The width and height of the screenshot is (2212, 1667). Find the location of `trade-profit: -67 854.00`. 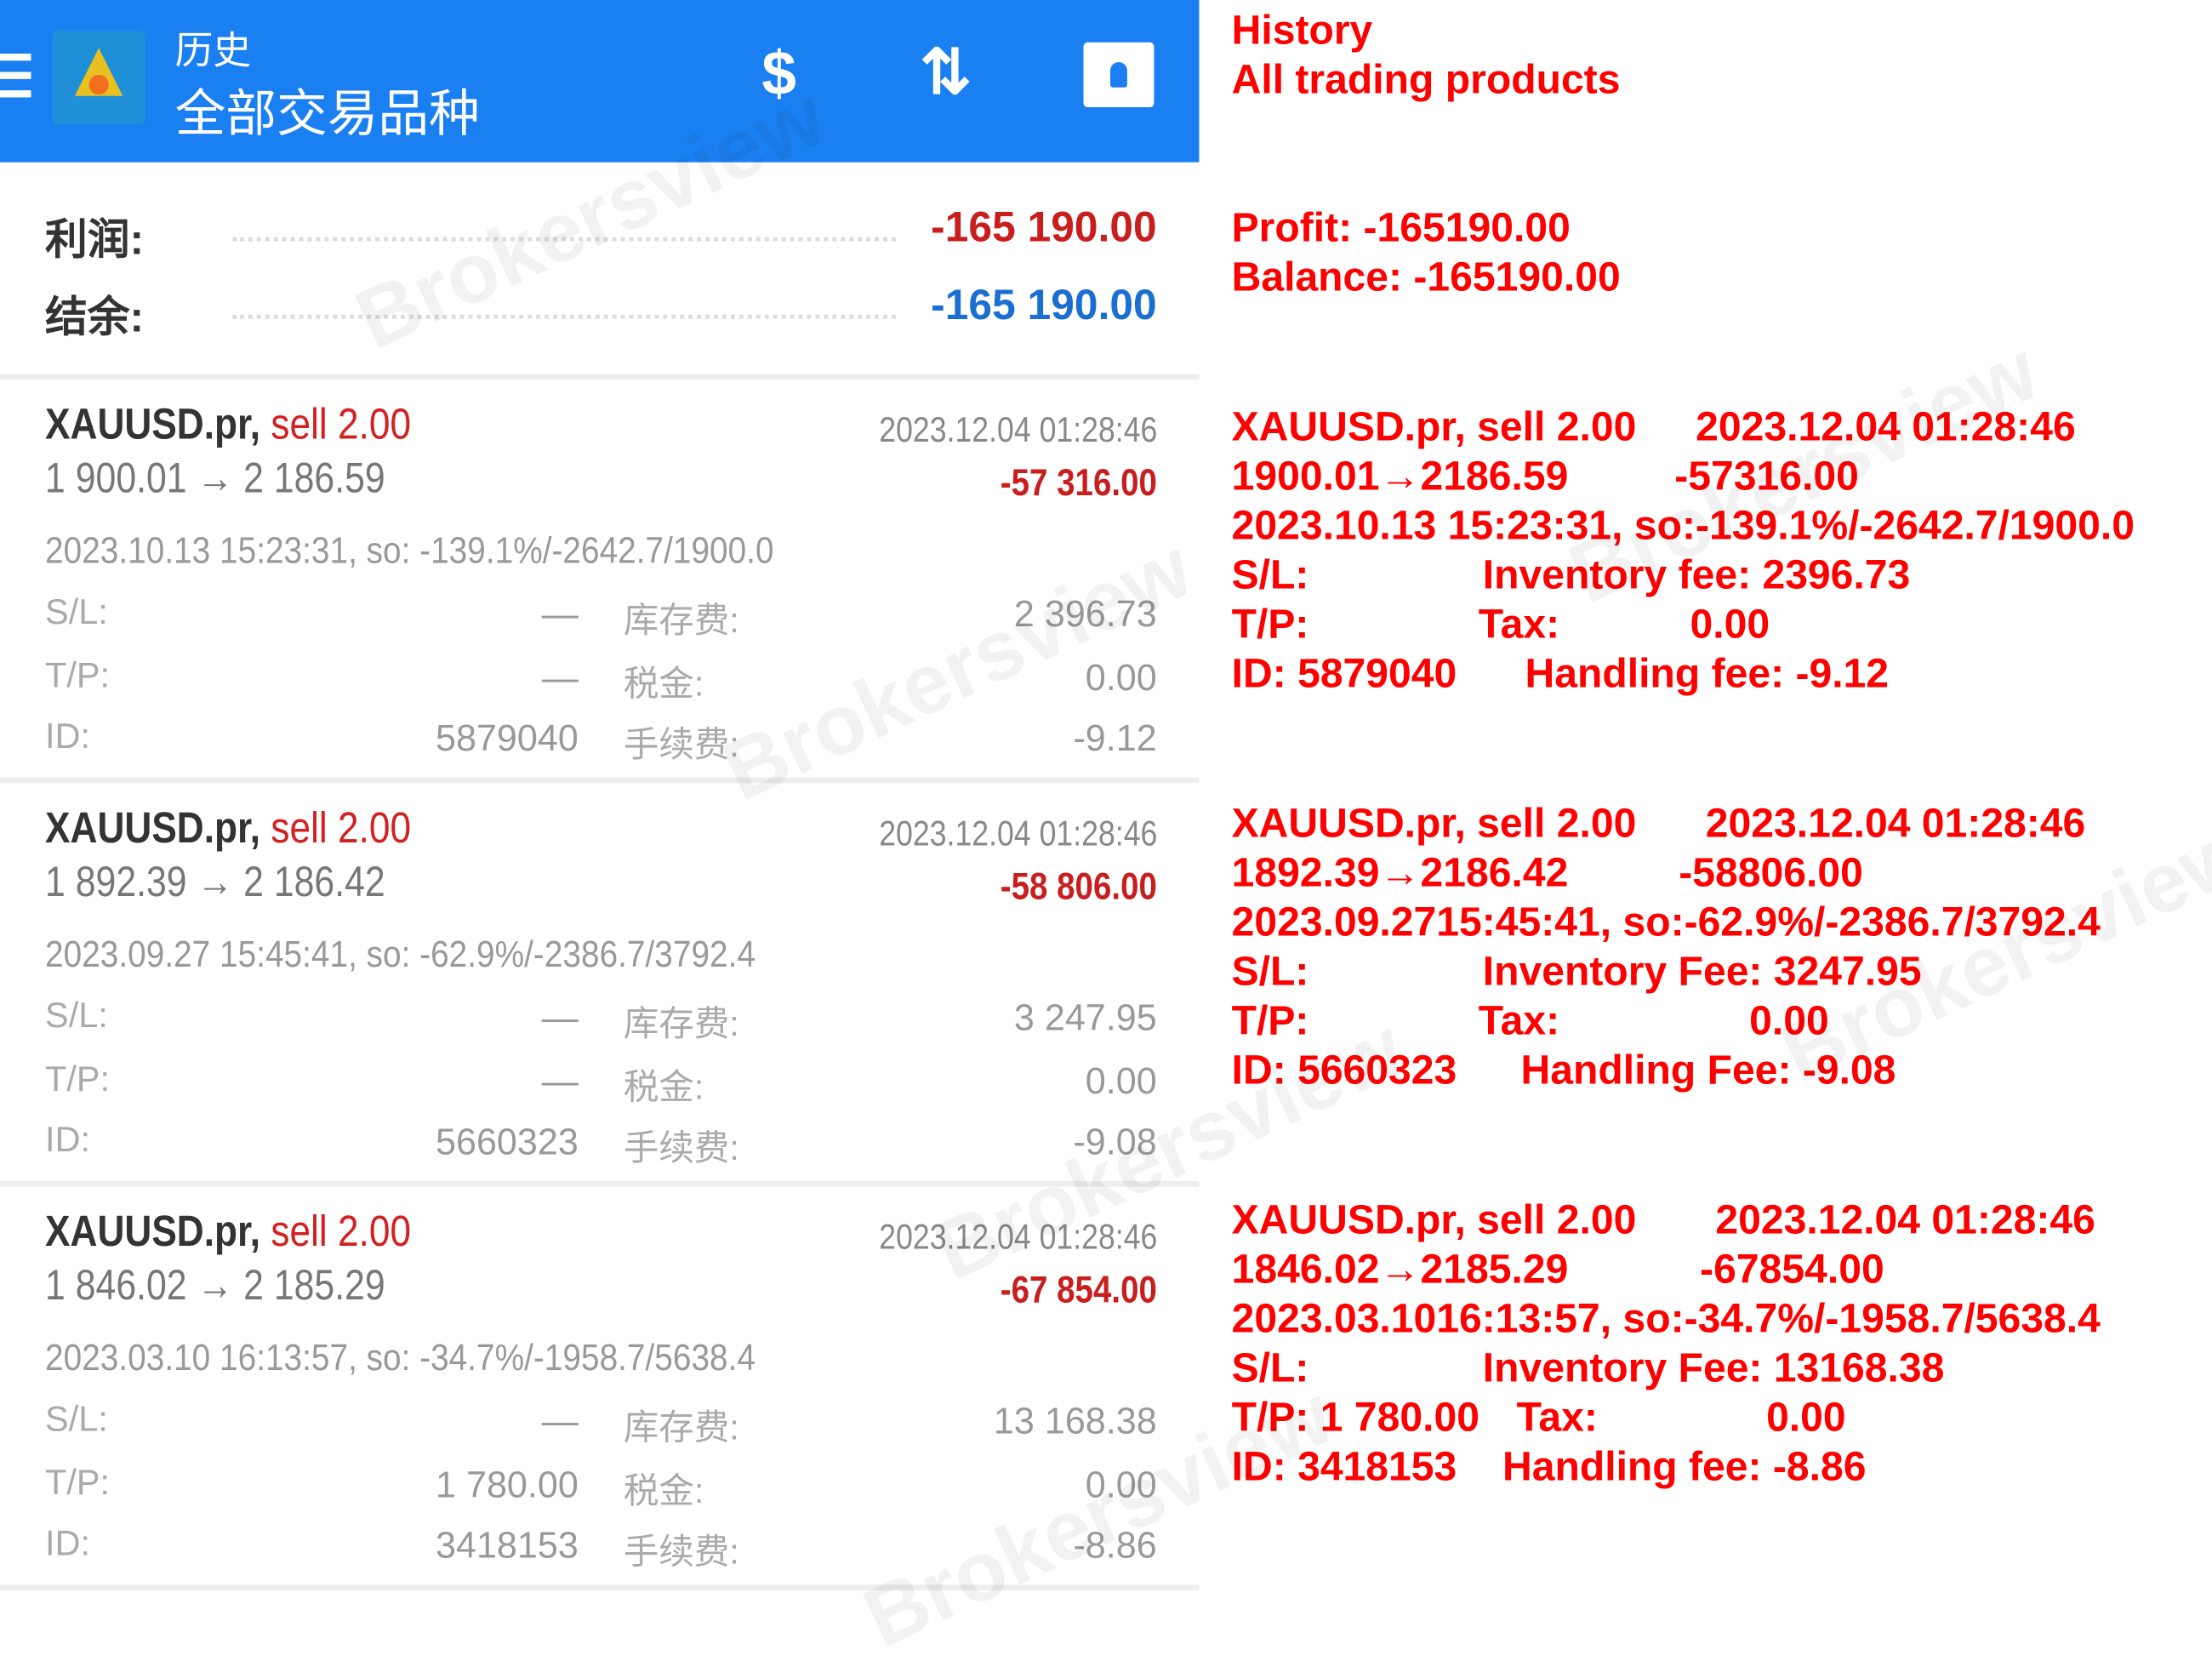

trade-profit: -67 854.00 is located at coordinates (1078, 1289).